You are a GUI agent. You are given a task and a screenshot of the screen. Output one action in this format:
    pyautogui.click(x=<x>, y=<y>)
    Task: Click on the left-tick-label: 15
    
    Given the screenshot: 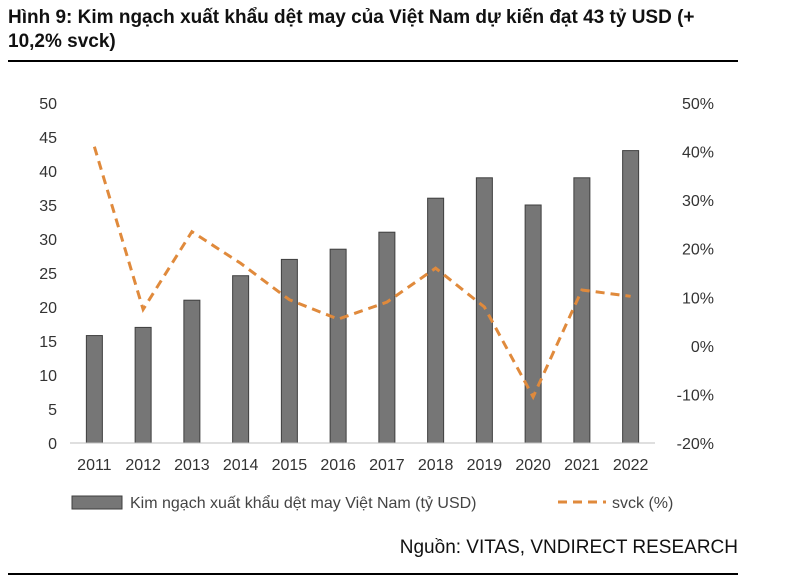 What is the action you would take?
    pyautogui.click(x=48, y=342)
    